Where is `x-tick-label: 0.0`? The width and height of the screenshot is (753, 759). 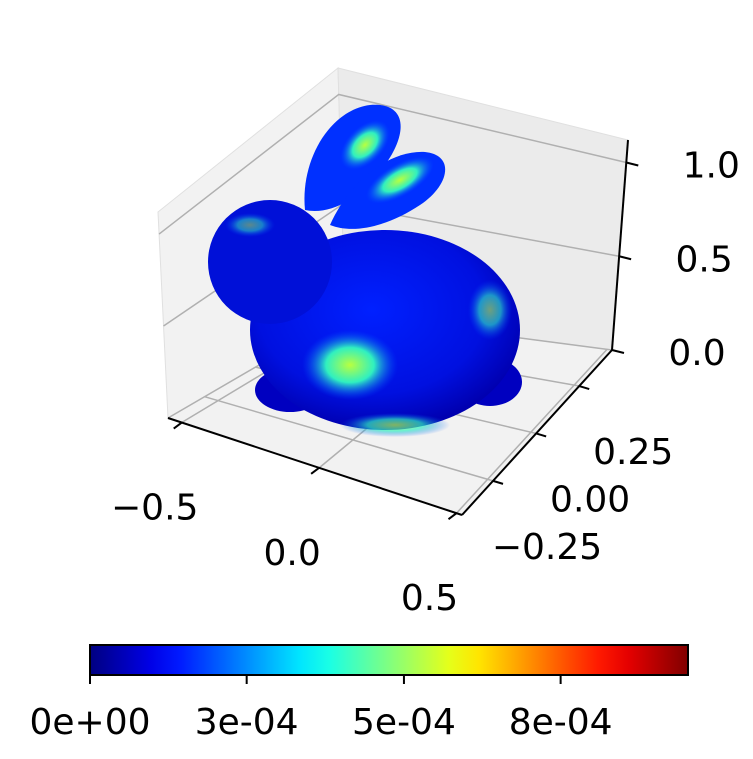
x-tick-label: 0.0 is located at coordinates (291, 553).